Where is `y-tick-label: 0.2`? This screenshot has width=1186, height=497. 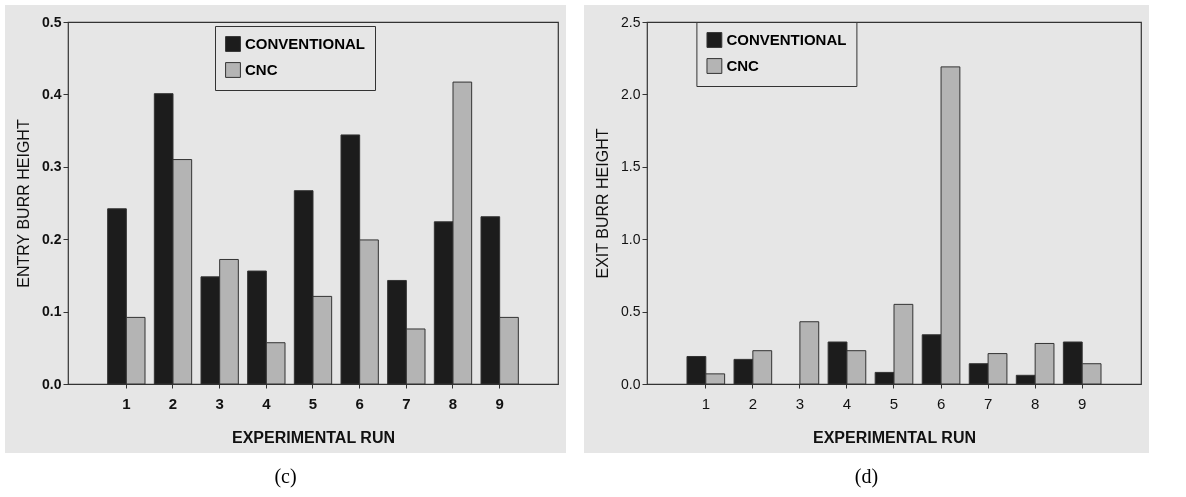
y-tick-label: 0.2 is located at coordinates (52, 238).